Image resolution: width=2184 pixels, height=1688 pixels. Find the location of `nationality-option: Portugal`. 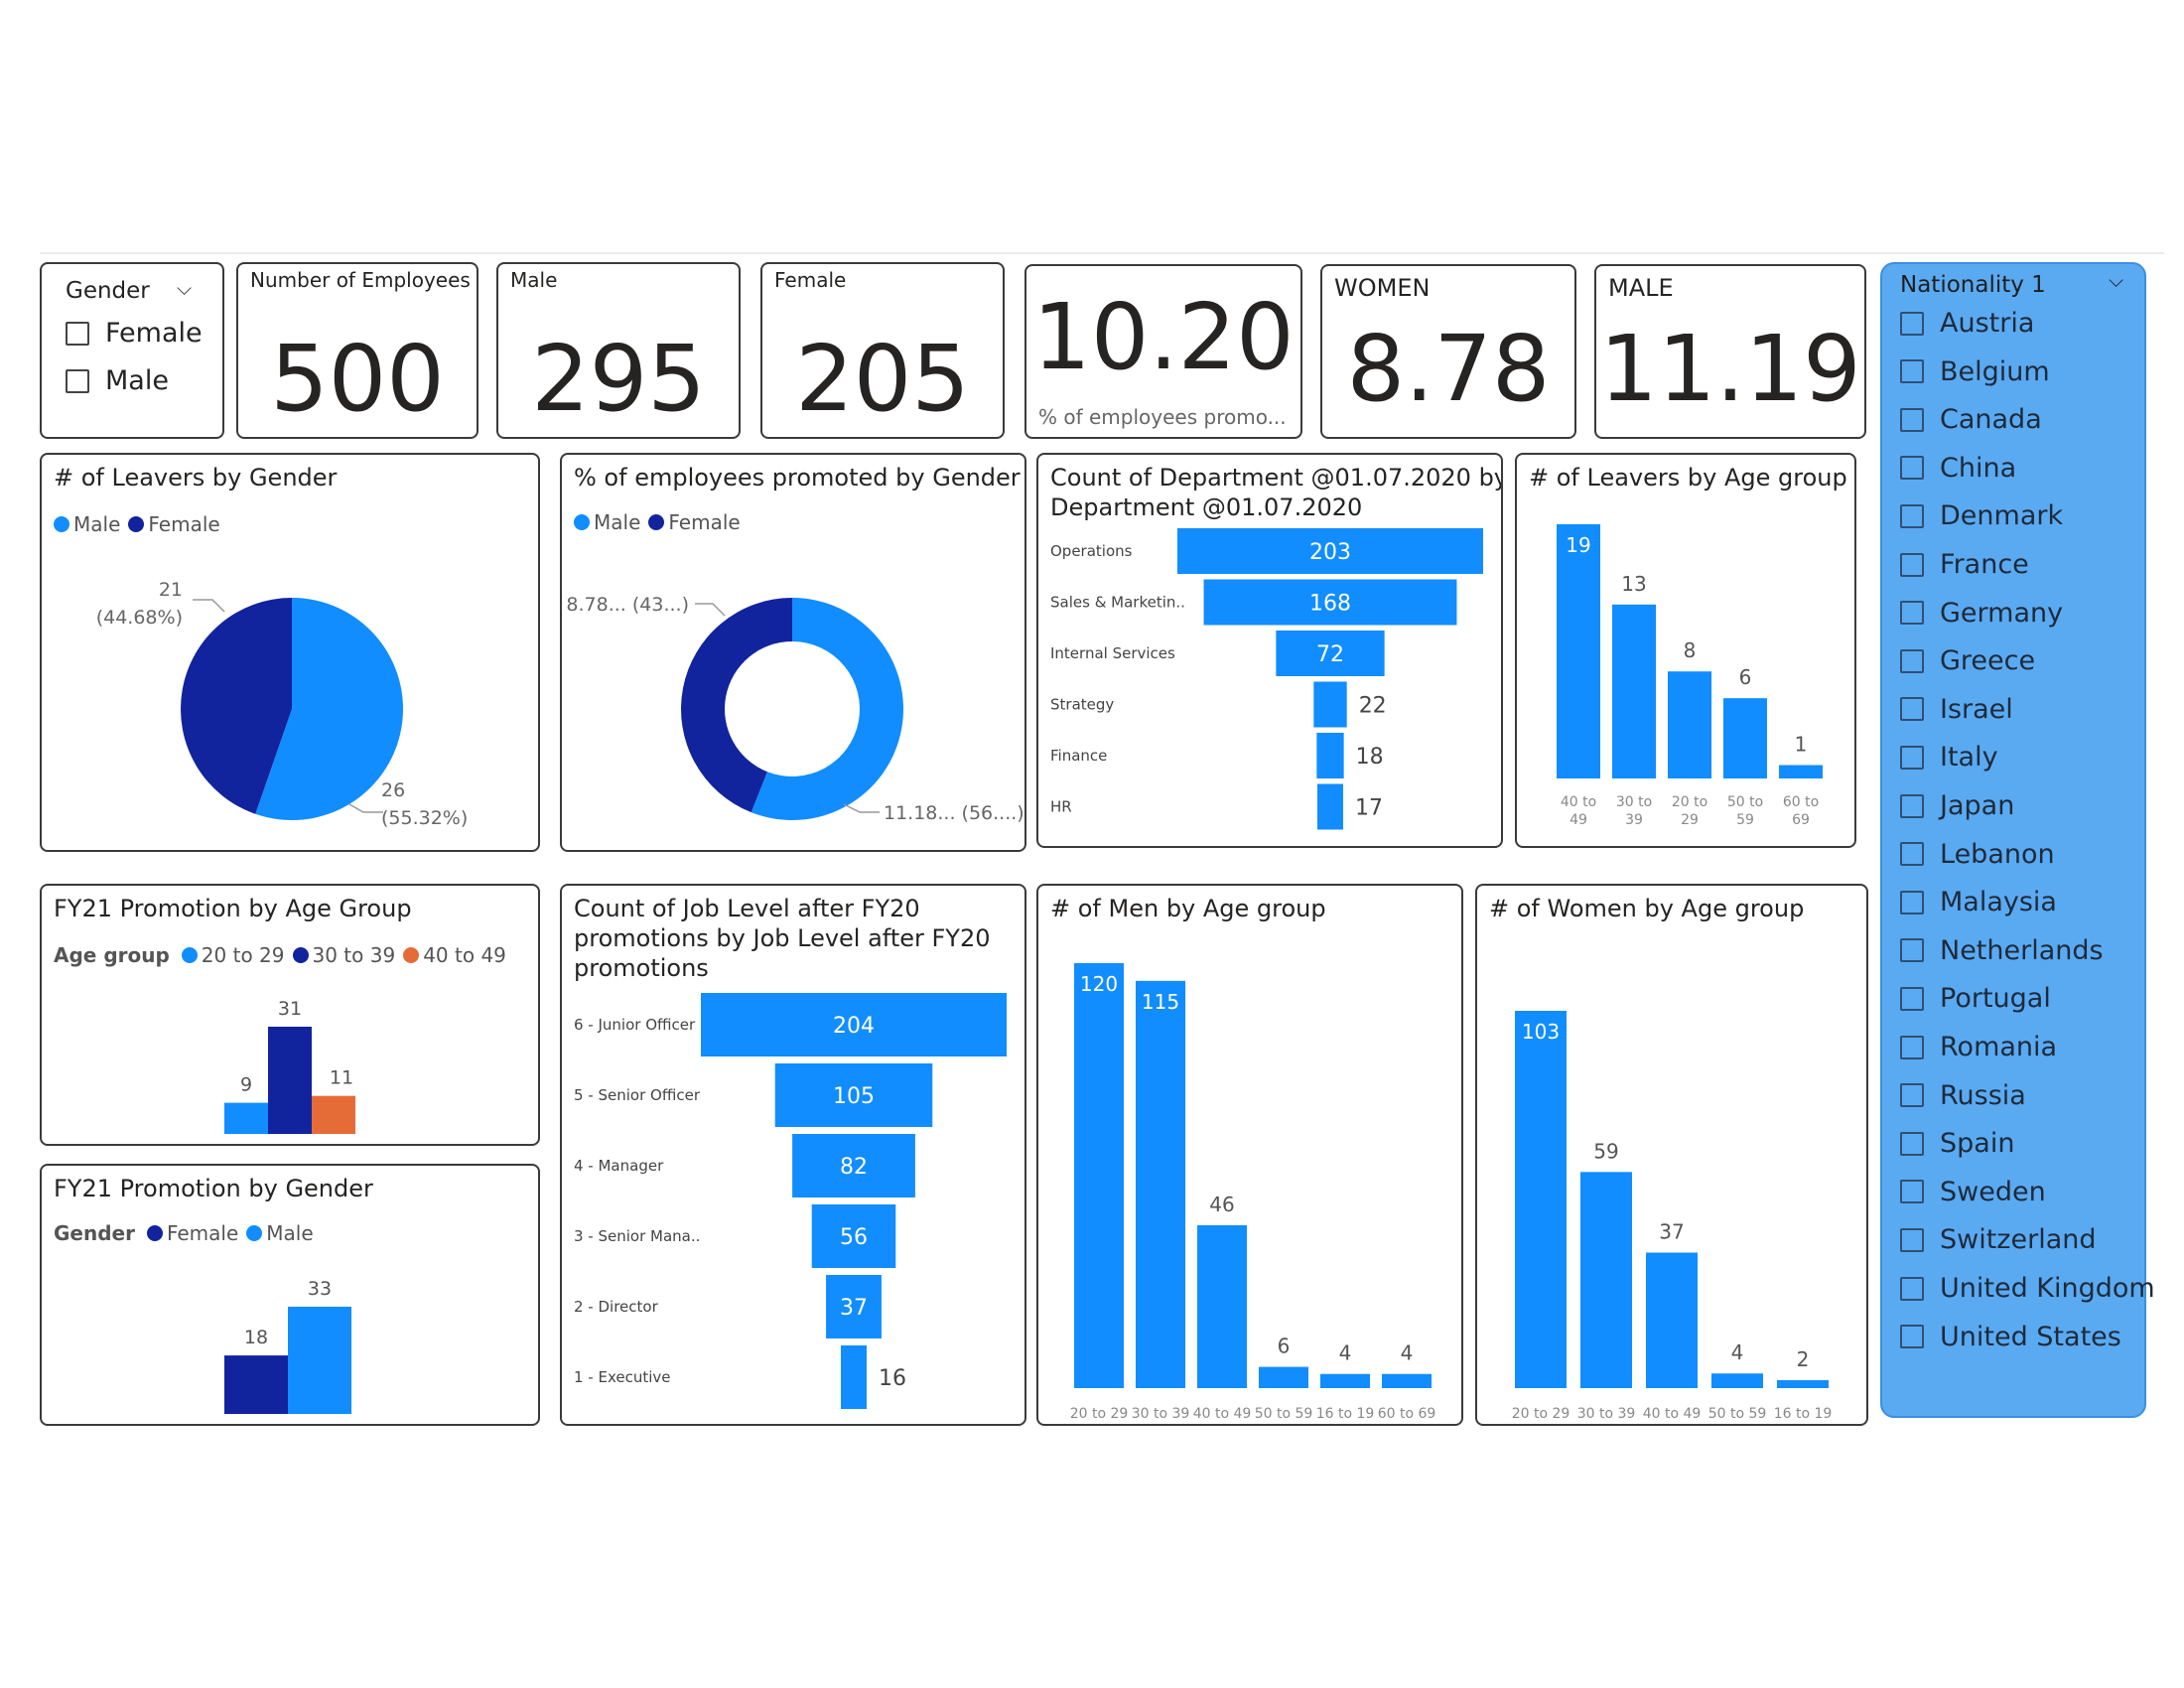

nationality-option: Portugal is located at coordinates (1975, 998).